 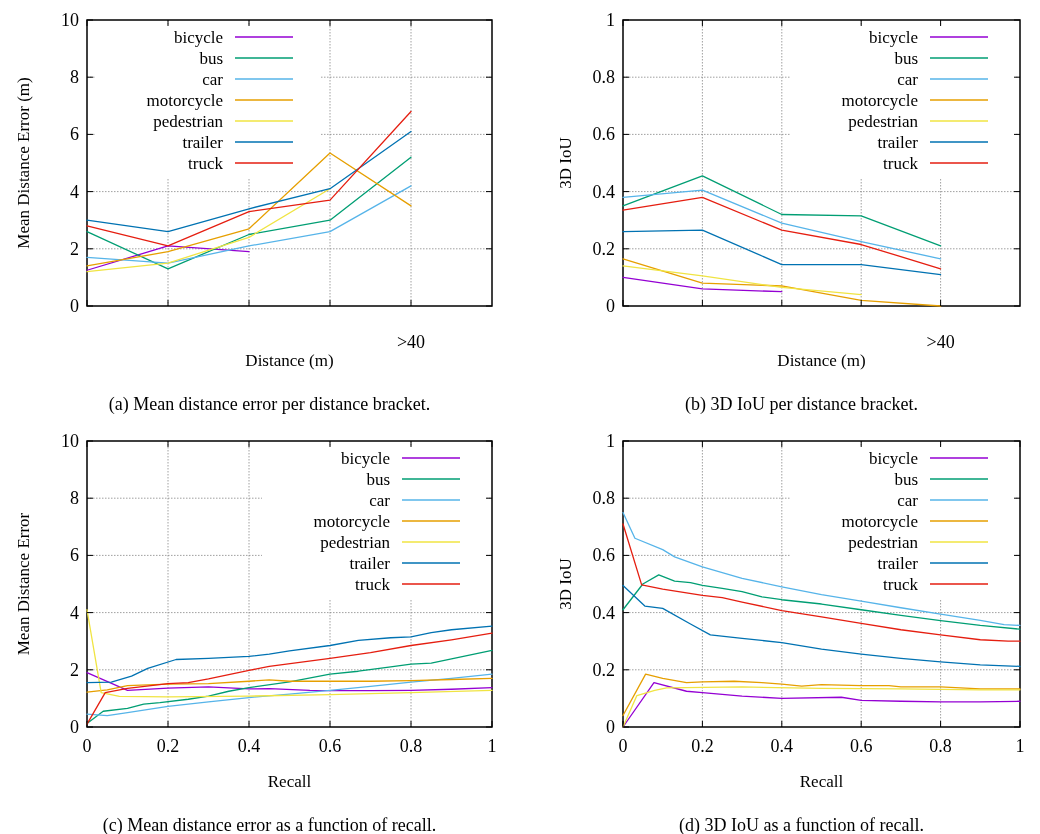 What do you see at coordinates (269, 404) in the screenshot?
I see `text: (a) Mean distance error per distance bracket.` at bounding box center [269, 404].